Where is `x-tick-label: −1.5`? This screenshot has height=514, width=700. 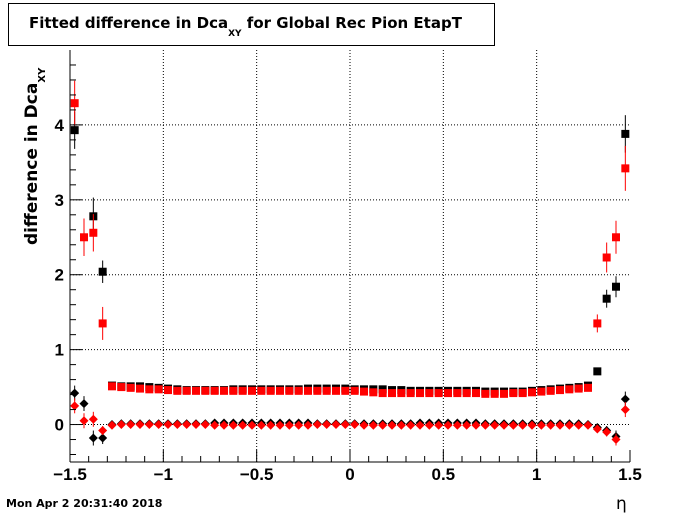
x-tick-label: −1.5 is located at coordinates (70, 474).